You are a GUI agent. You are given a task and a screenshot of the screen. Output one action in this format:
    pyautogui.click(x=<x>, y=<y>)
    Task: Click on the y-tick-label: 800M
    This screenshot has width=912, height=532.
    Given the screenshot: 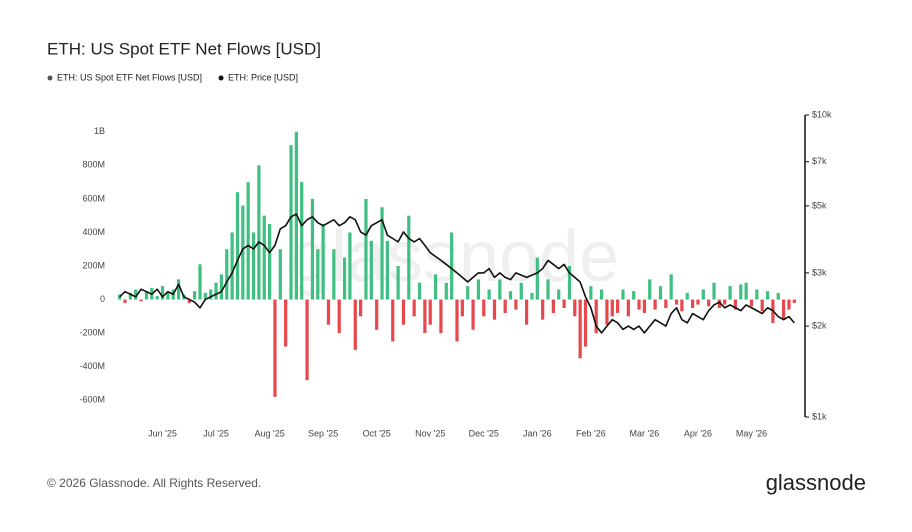 What is the action you would take?
    pyautogui.click(x=93, y=165)
    